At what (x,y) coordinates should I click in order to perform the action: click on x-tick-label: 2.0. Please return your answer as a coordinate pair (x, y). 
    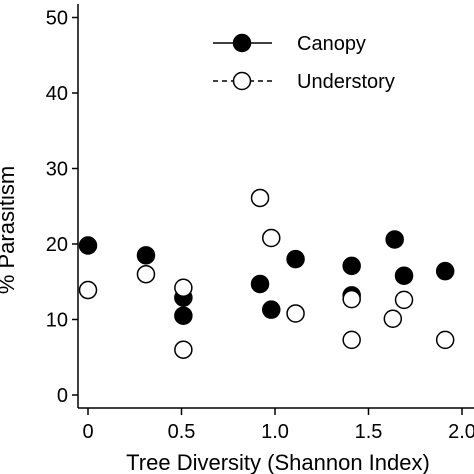
    Looking at the image, I should click on (461, 432).